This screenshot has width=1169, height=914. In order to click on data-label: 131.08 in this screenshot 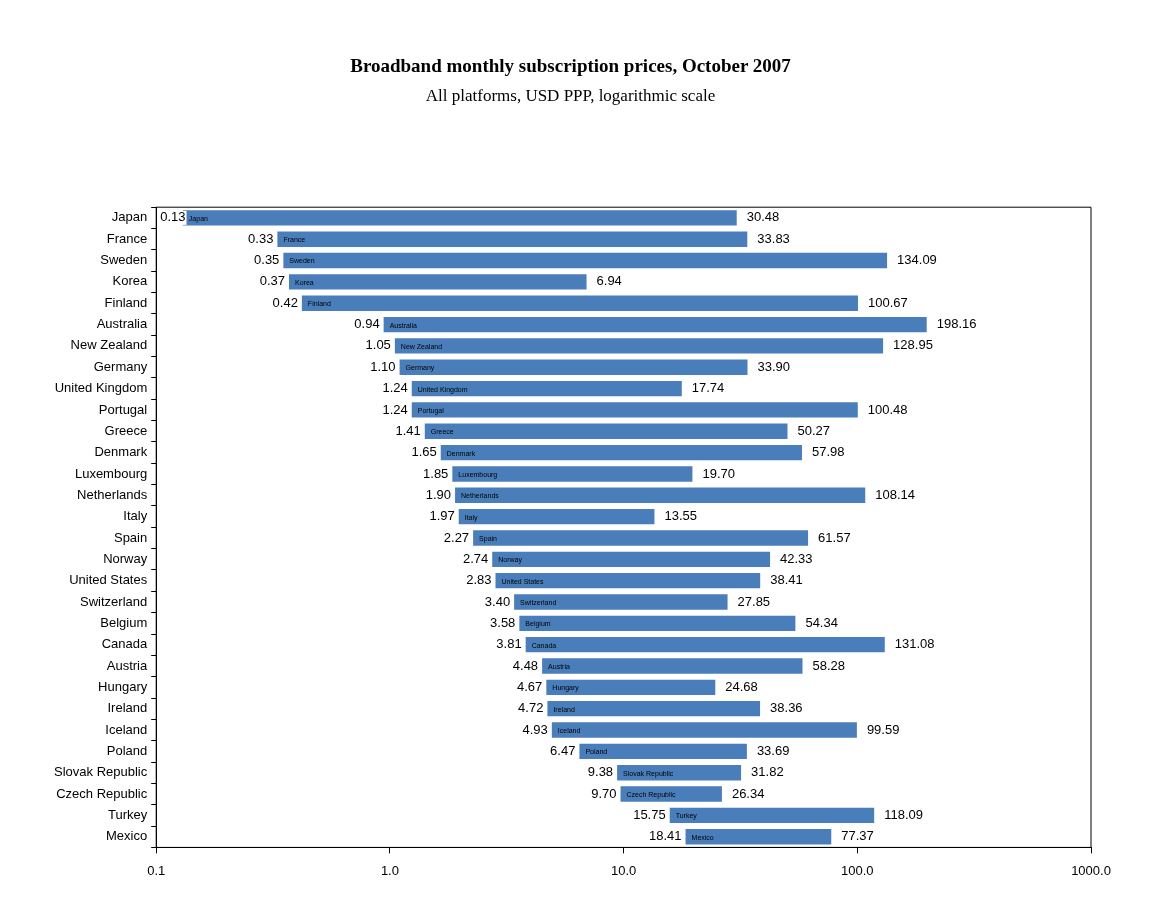, I will do `click(914, 644)`.